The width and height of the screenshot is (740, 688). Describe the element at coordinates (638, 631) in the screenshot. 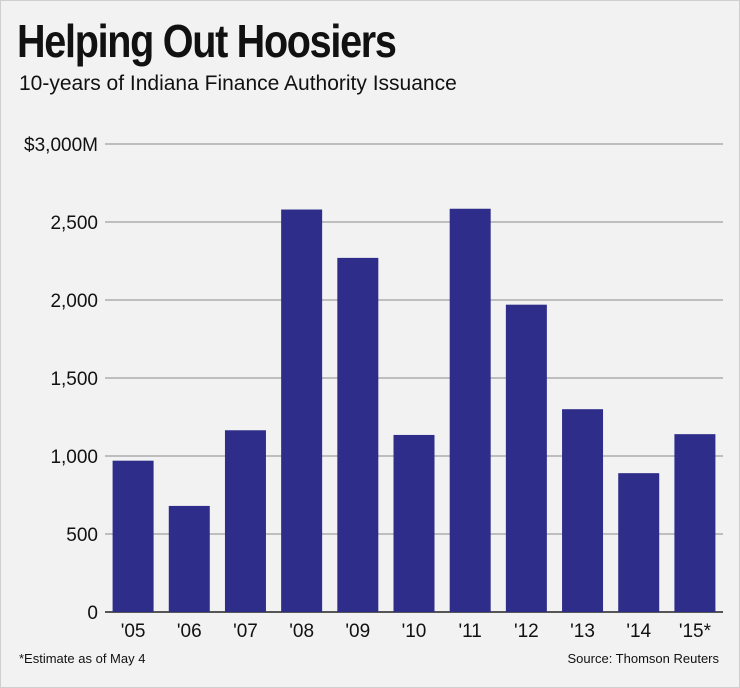

I see `x-tick-label: '14` at that location.